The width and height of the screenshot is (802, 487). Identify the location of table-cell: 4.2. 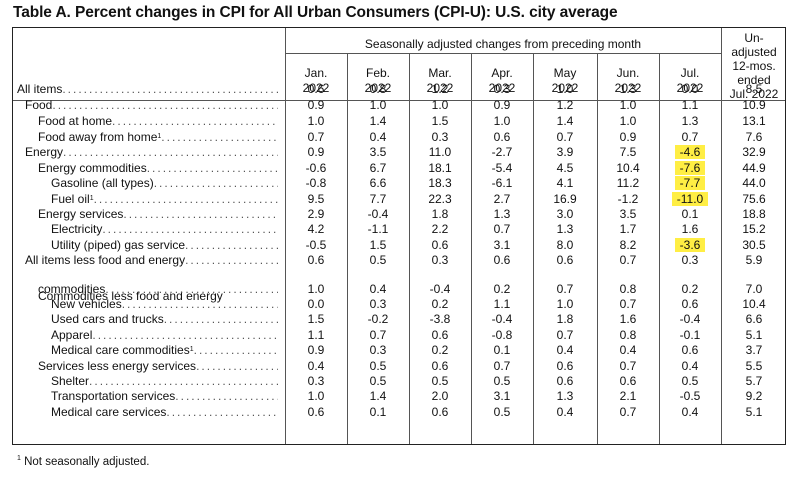
(316, 229).